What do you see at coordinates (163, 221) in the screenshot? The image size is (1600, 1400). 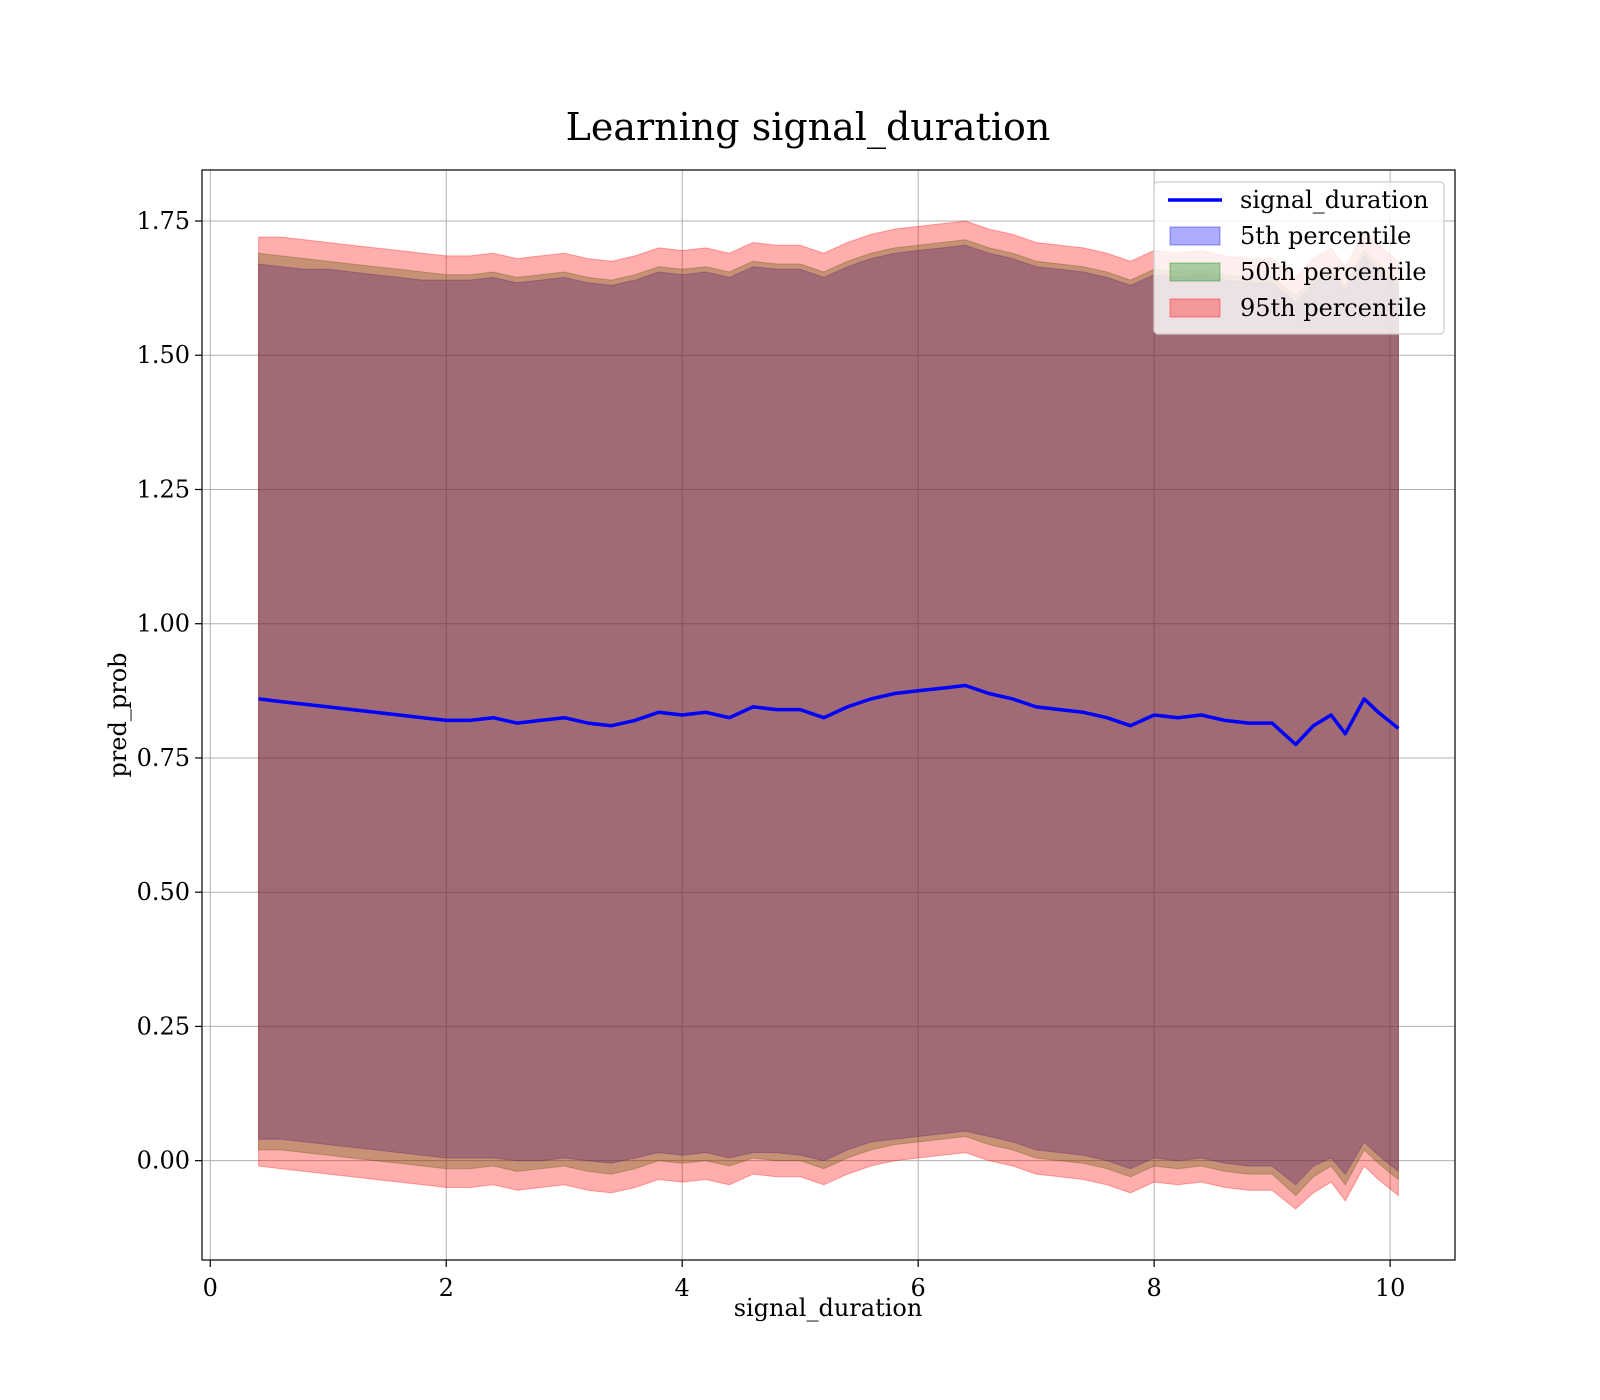 I see `y-tick-label-7: 1.75` at bounding box center [163, 221].